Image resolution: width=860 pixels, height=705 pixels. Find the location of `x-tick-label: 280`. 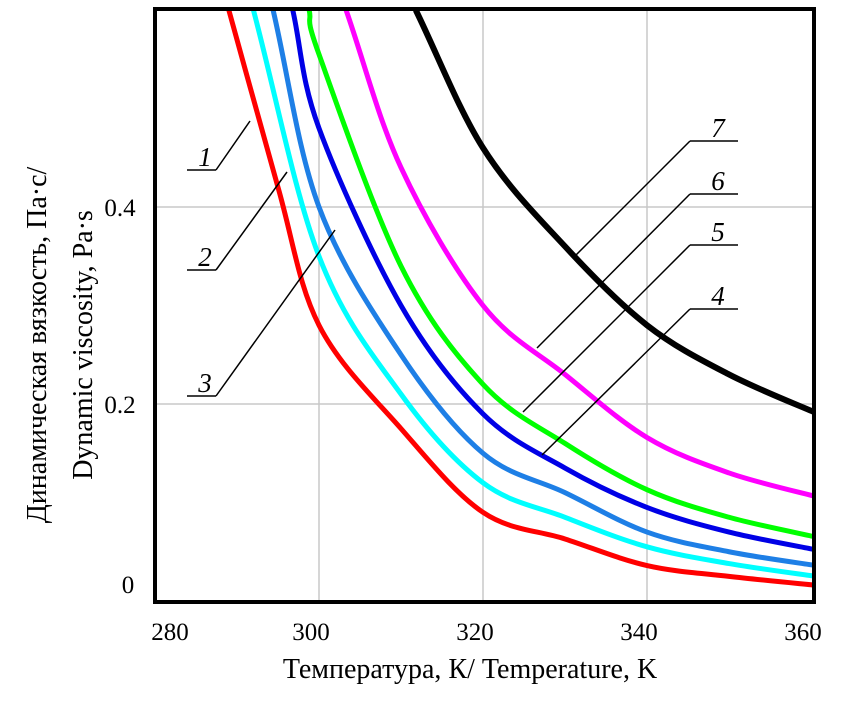

x-tick-label: 280 is located at coordinates (170, 632).